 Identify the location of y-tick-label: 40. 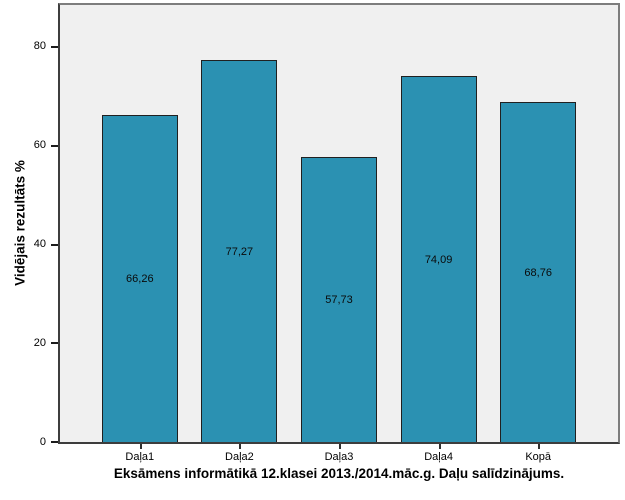
(39, 244).